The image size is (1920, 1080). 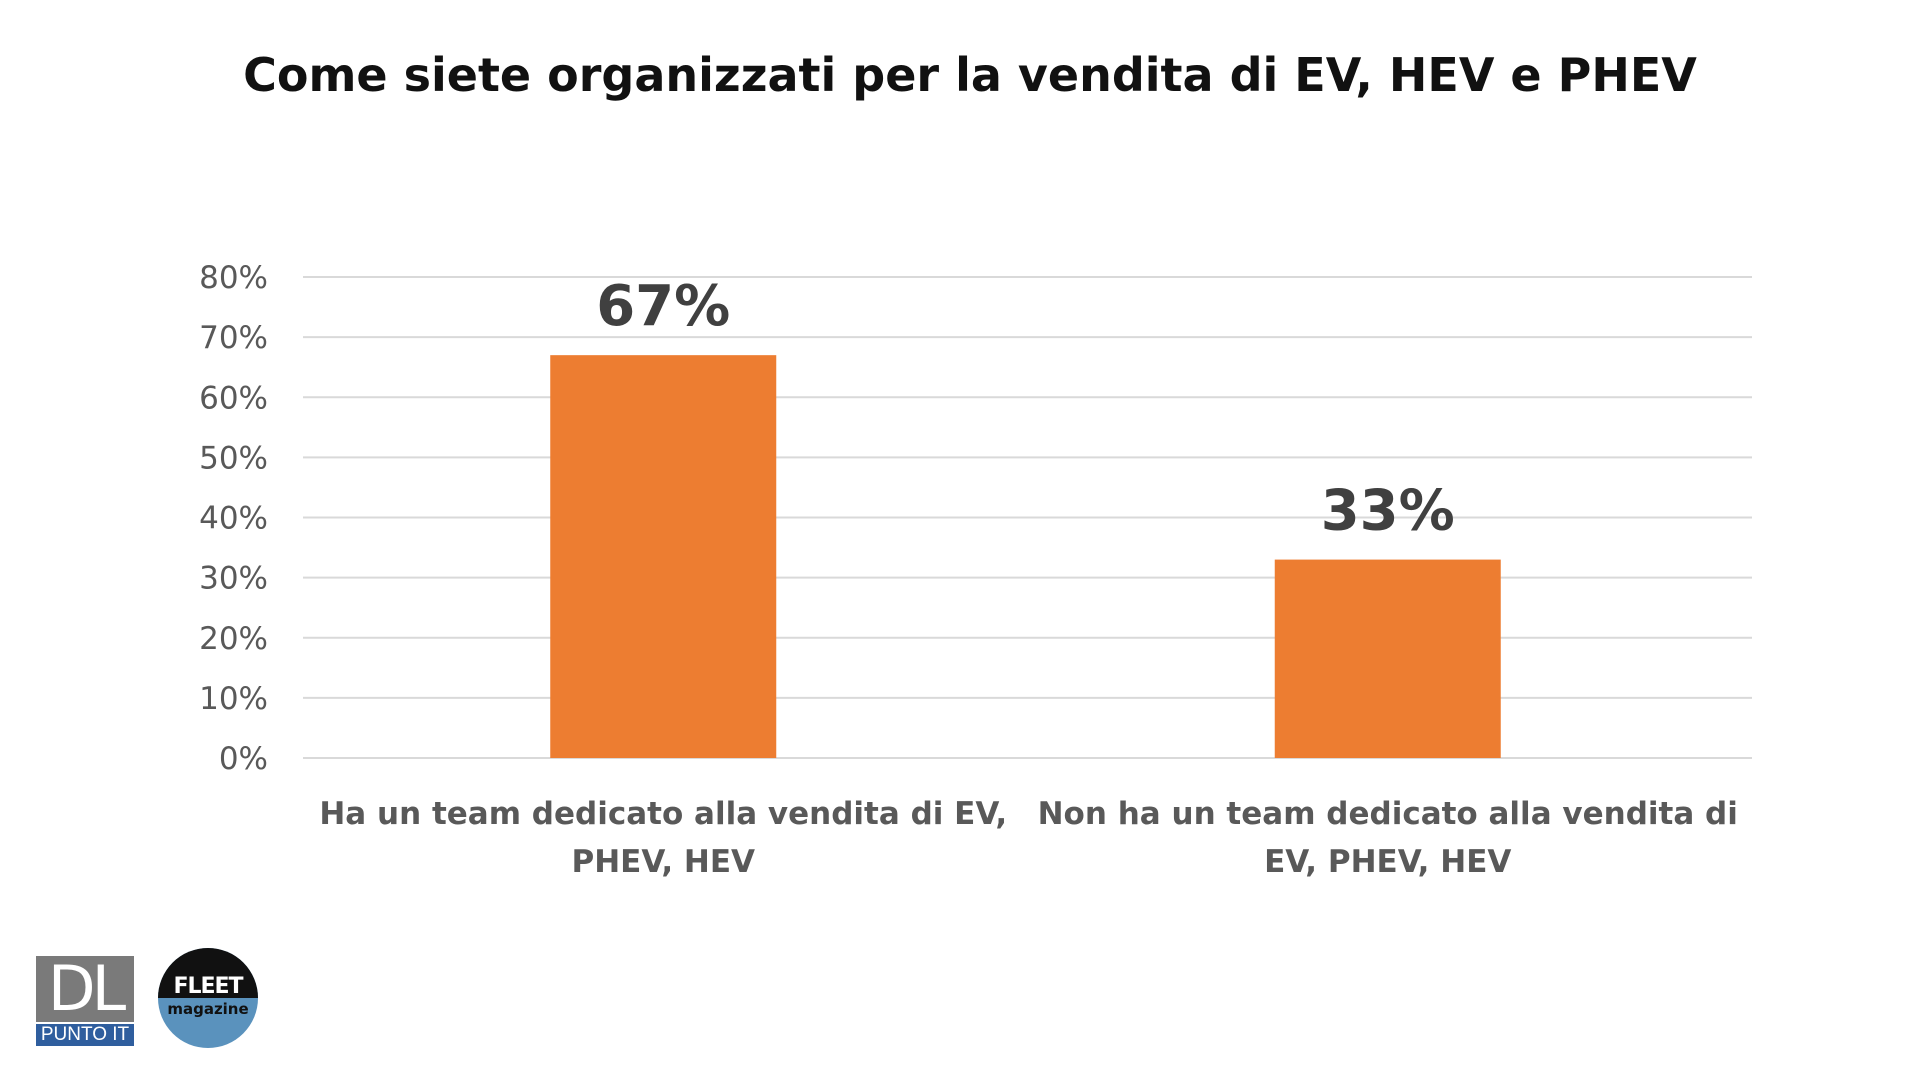 I want to click on y-tick-label: 30%, so click(x=233, y=579).